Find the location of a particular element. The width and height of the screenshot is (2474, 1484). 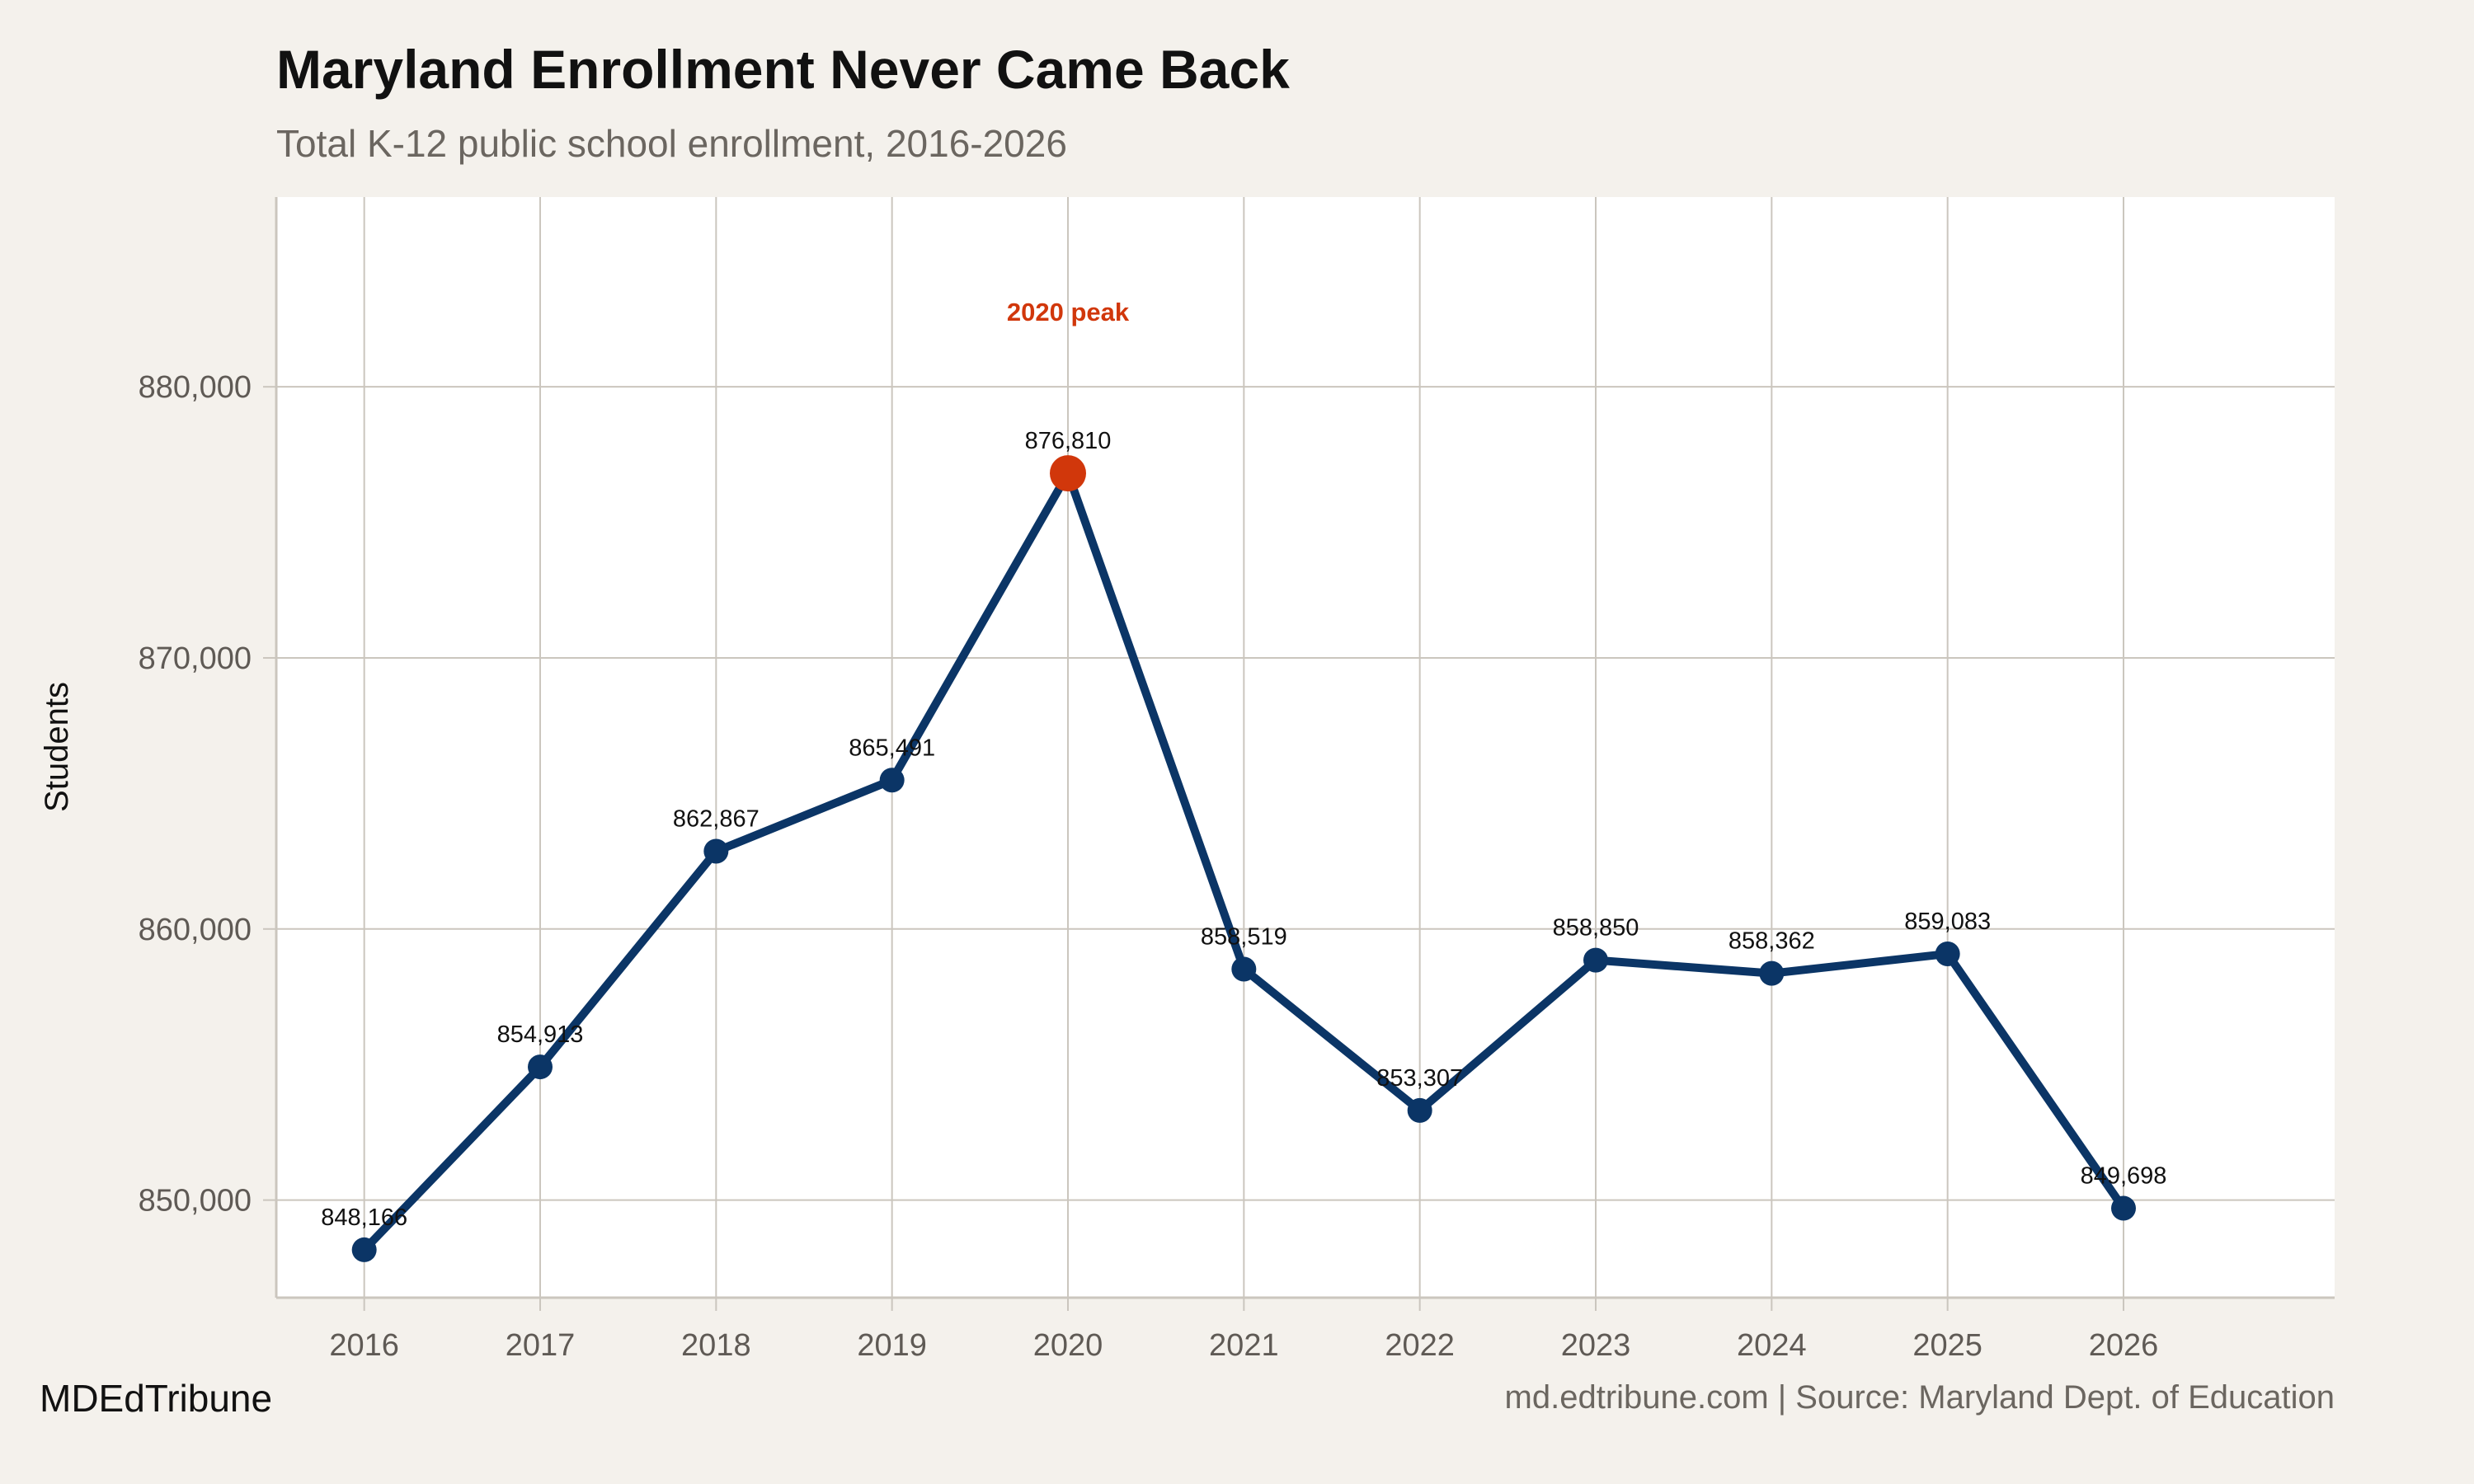

data-label: 858,362 is located at coordinates (1772, 942).